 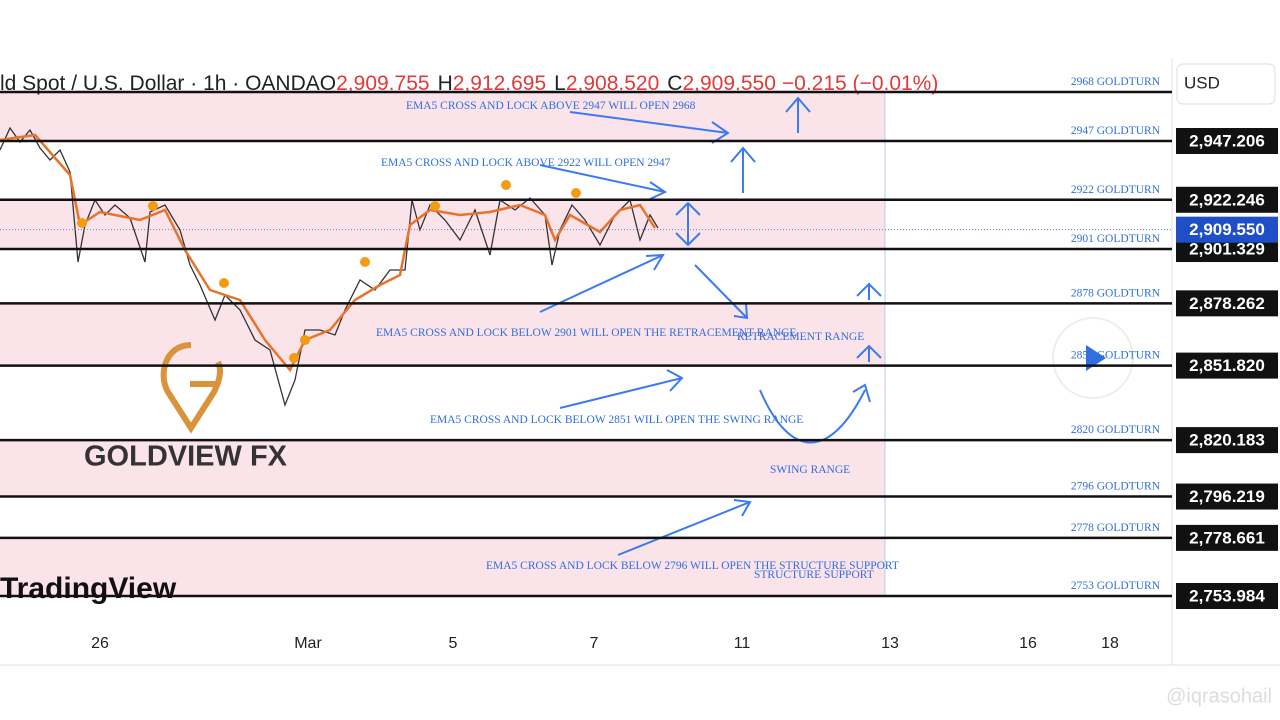 I want to click on tradingview-logo: TradingView, so click(x=88, y=588).